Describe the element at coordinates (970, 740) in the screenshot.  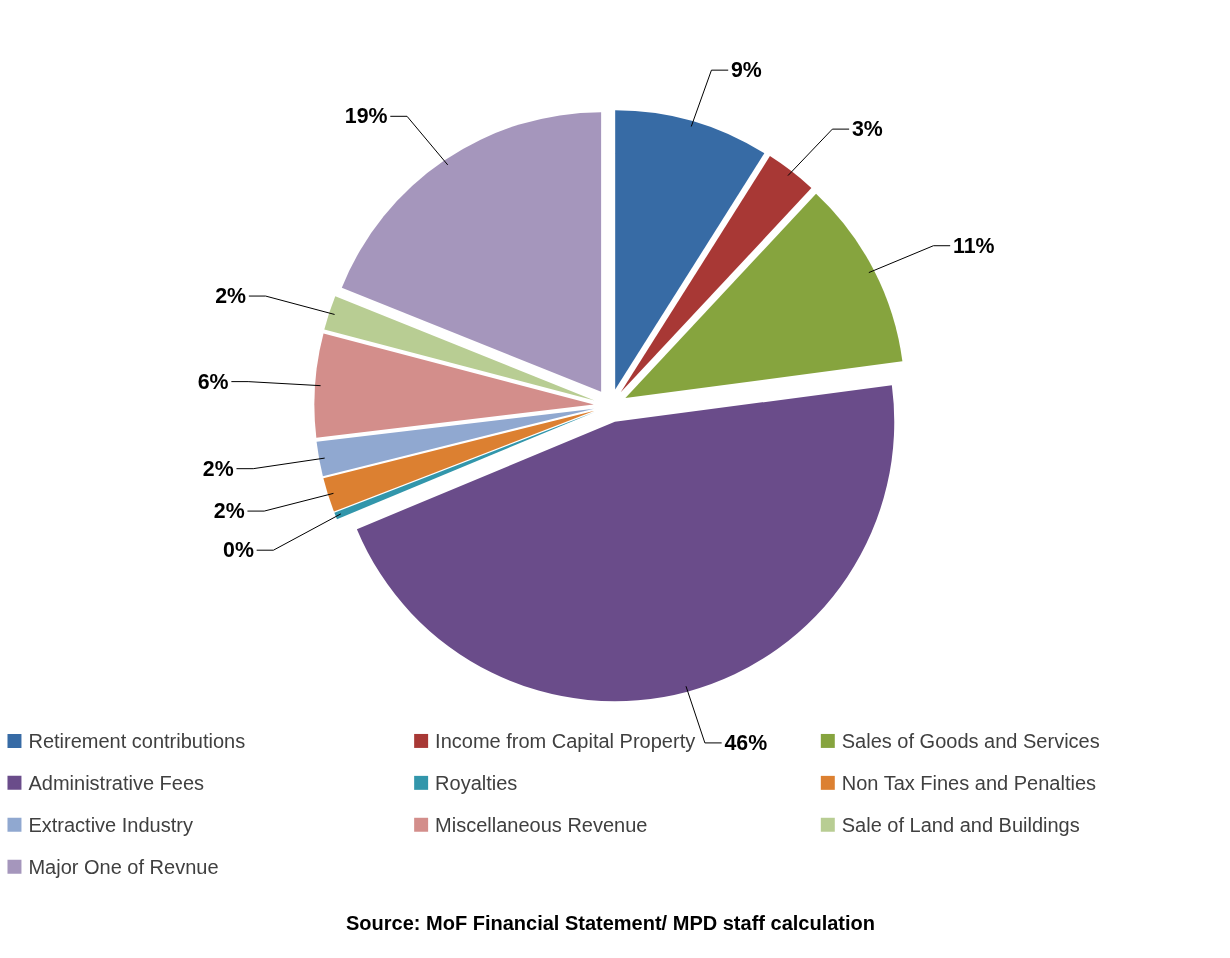
I see `legend-label: Sales of Goods and Services` at that location.